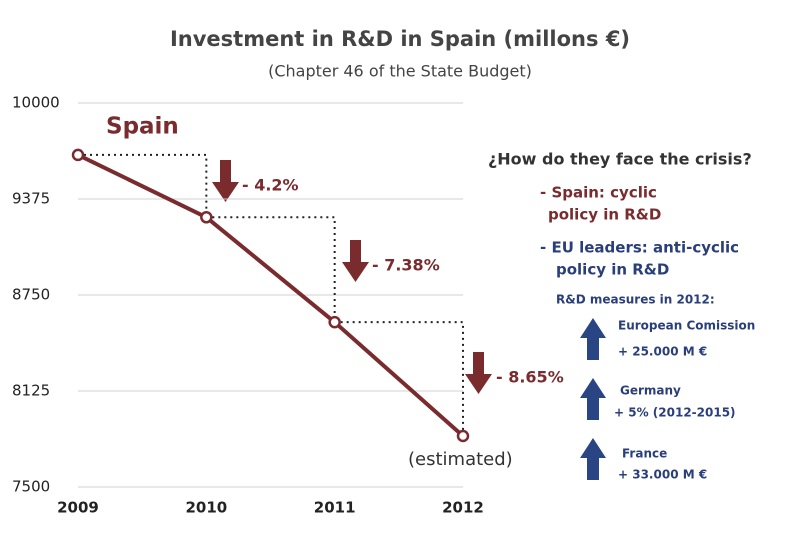  Describe the element at coordinates (142, 127) in the screenshot. I see `series-label: Spain` at that location.